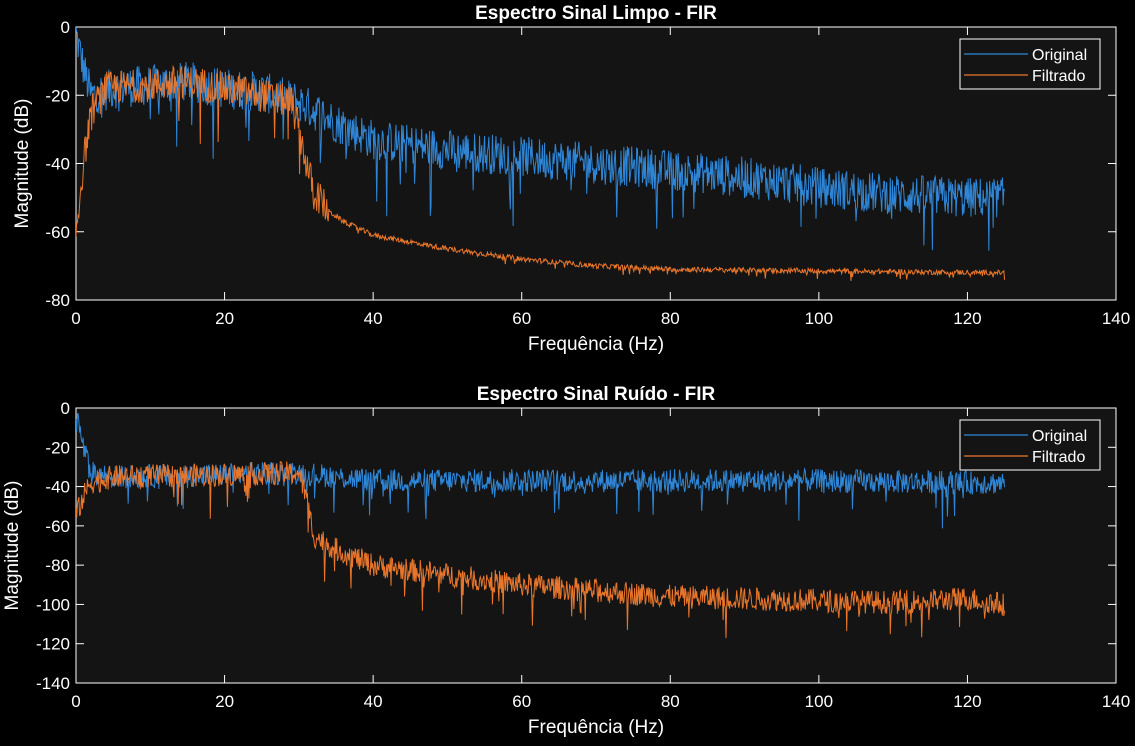  Describe the element at coordinates (596, 13) in the screenshot. I see `chart-title: Espectro Sinal Limpo - FIR` at that location.